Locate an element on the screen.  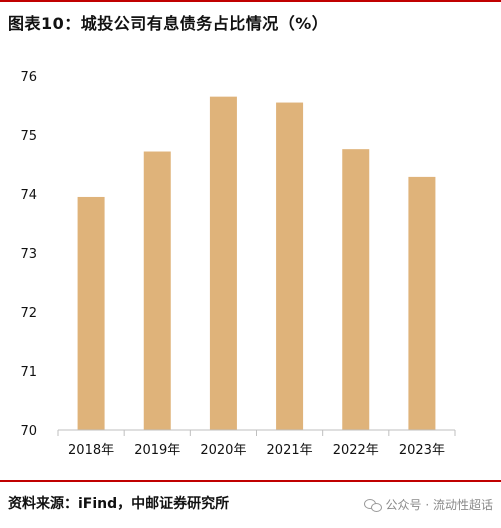
y-tick-label: 70 is located at coordinates (28, 431).